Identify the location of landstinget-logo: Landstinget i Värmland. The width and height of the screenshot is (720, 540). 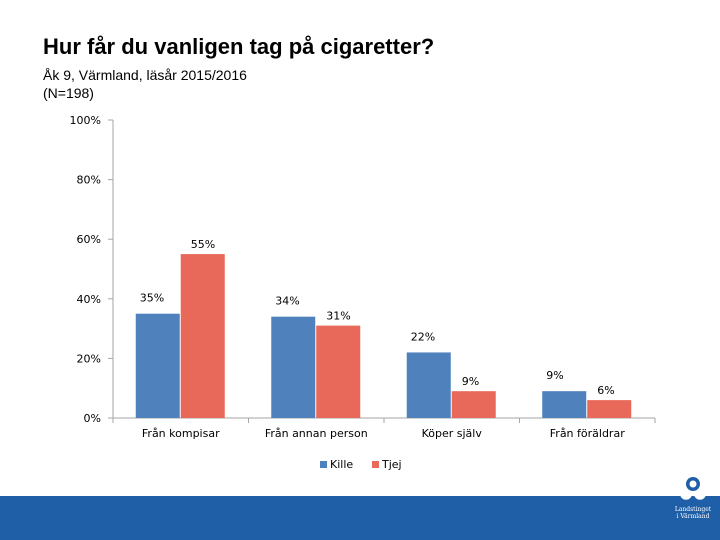
(693, 491).